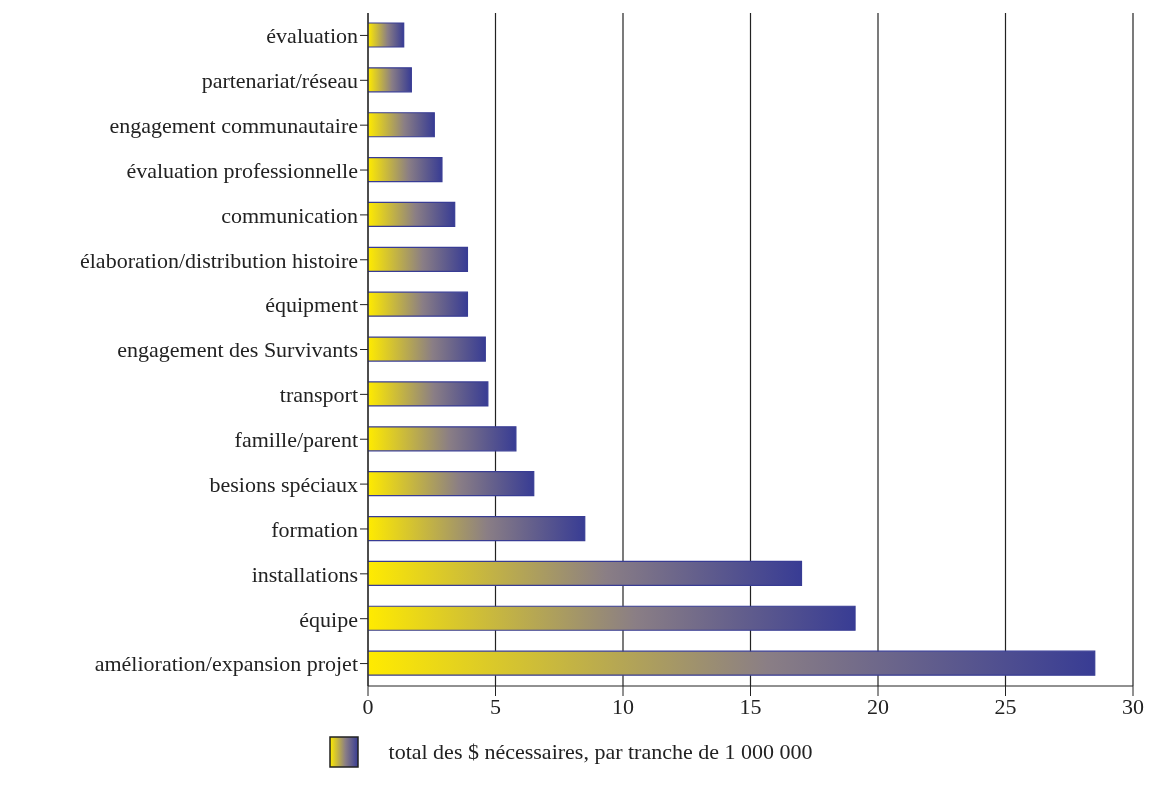 This screenshot has height=793, width=1156. Describe the element at coordinates (600, 752) in the screenshot. I see `legend-label: total des $ nécessaires, par tranche de 1 000 000` at that location.